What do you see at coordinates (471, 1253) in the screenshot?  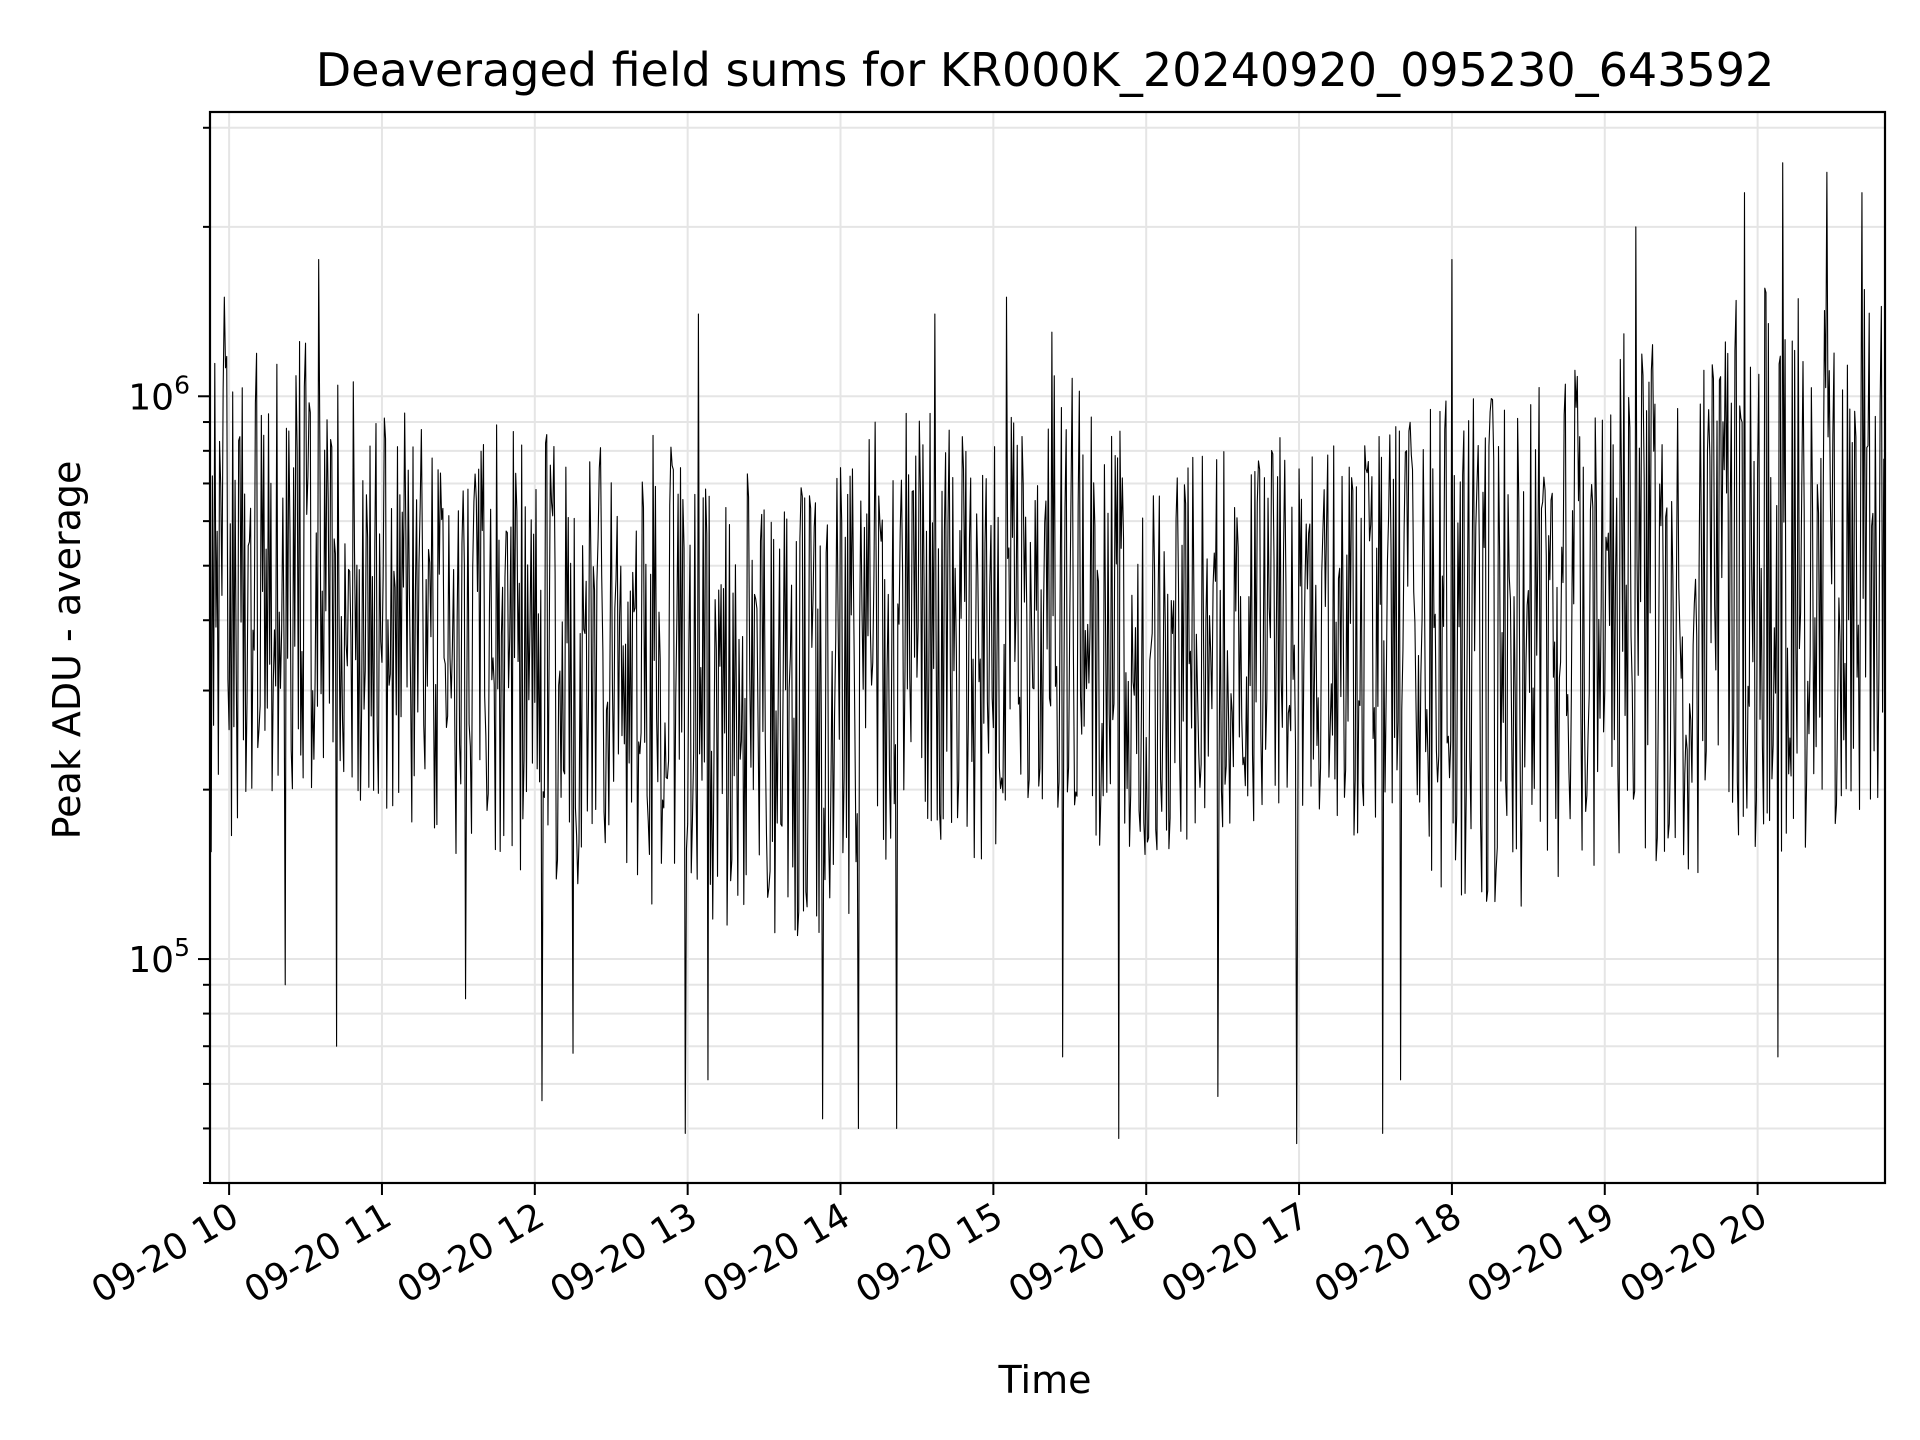 I see `x-tick-label: 09-20 12` at bounding box center [471, 1253].